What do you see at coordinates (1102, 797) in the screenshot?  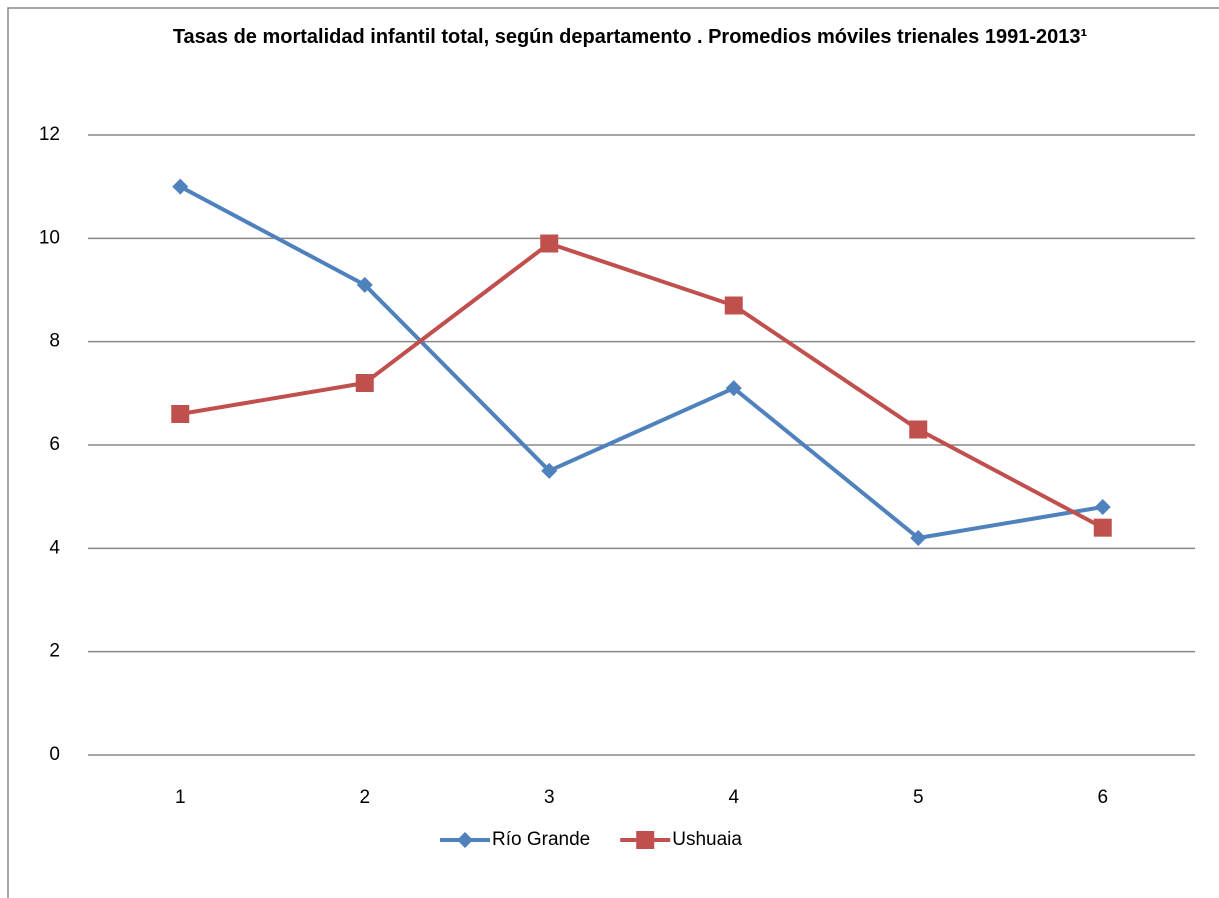 I see `x-tick-label: 6` at bounding box center [1102, 797].